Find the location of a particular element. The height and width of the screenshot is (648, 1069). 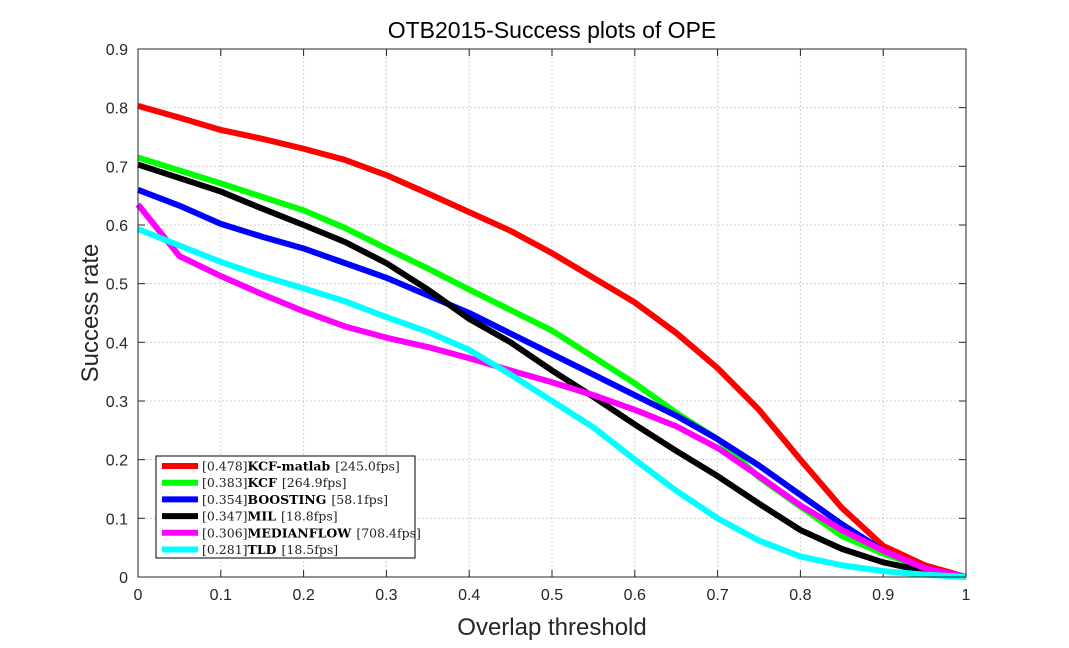

y-tick-label: 0 is located at coordinates (123, 578).